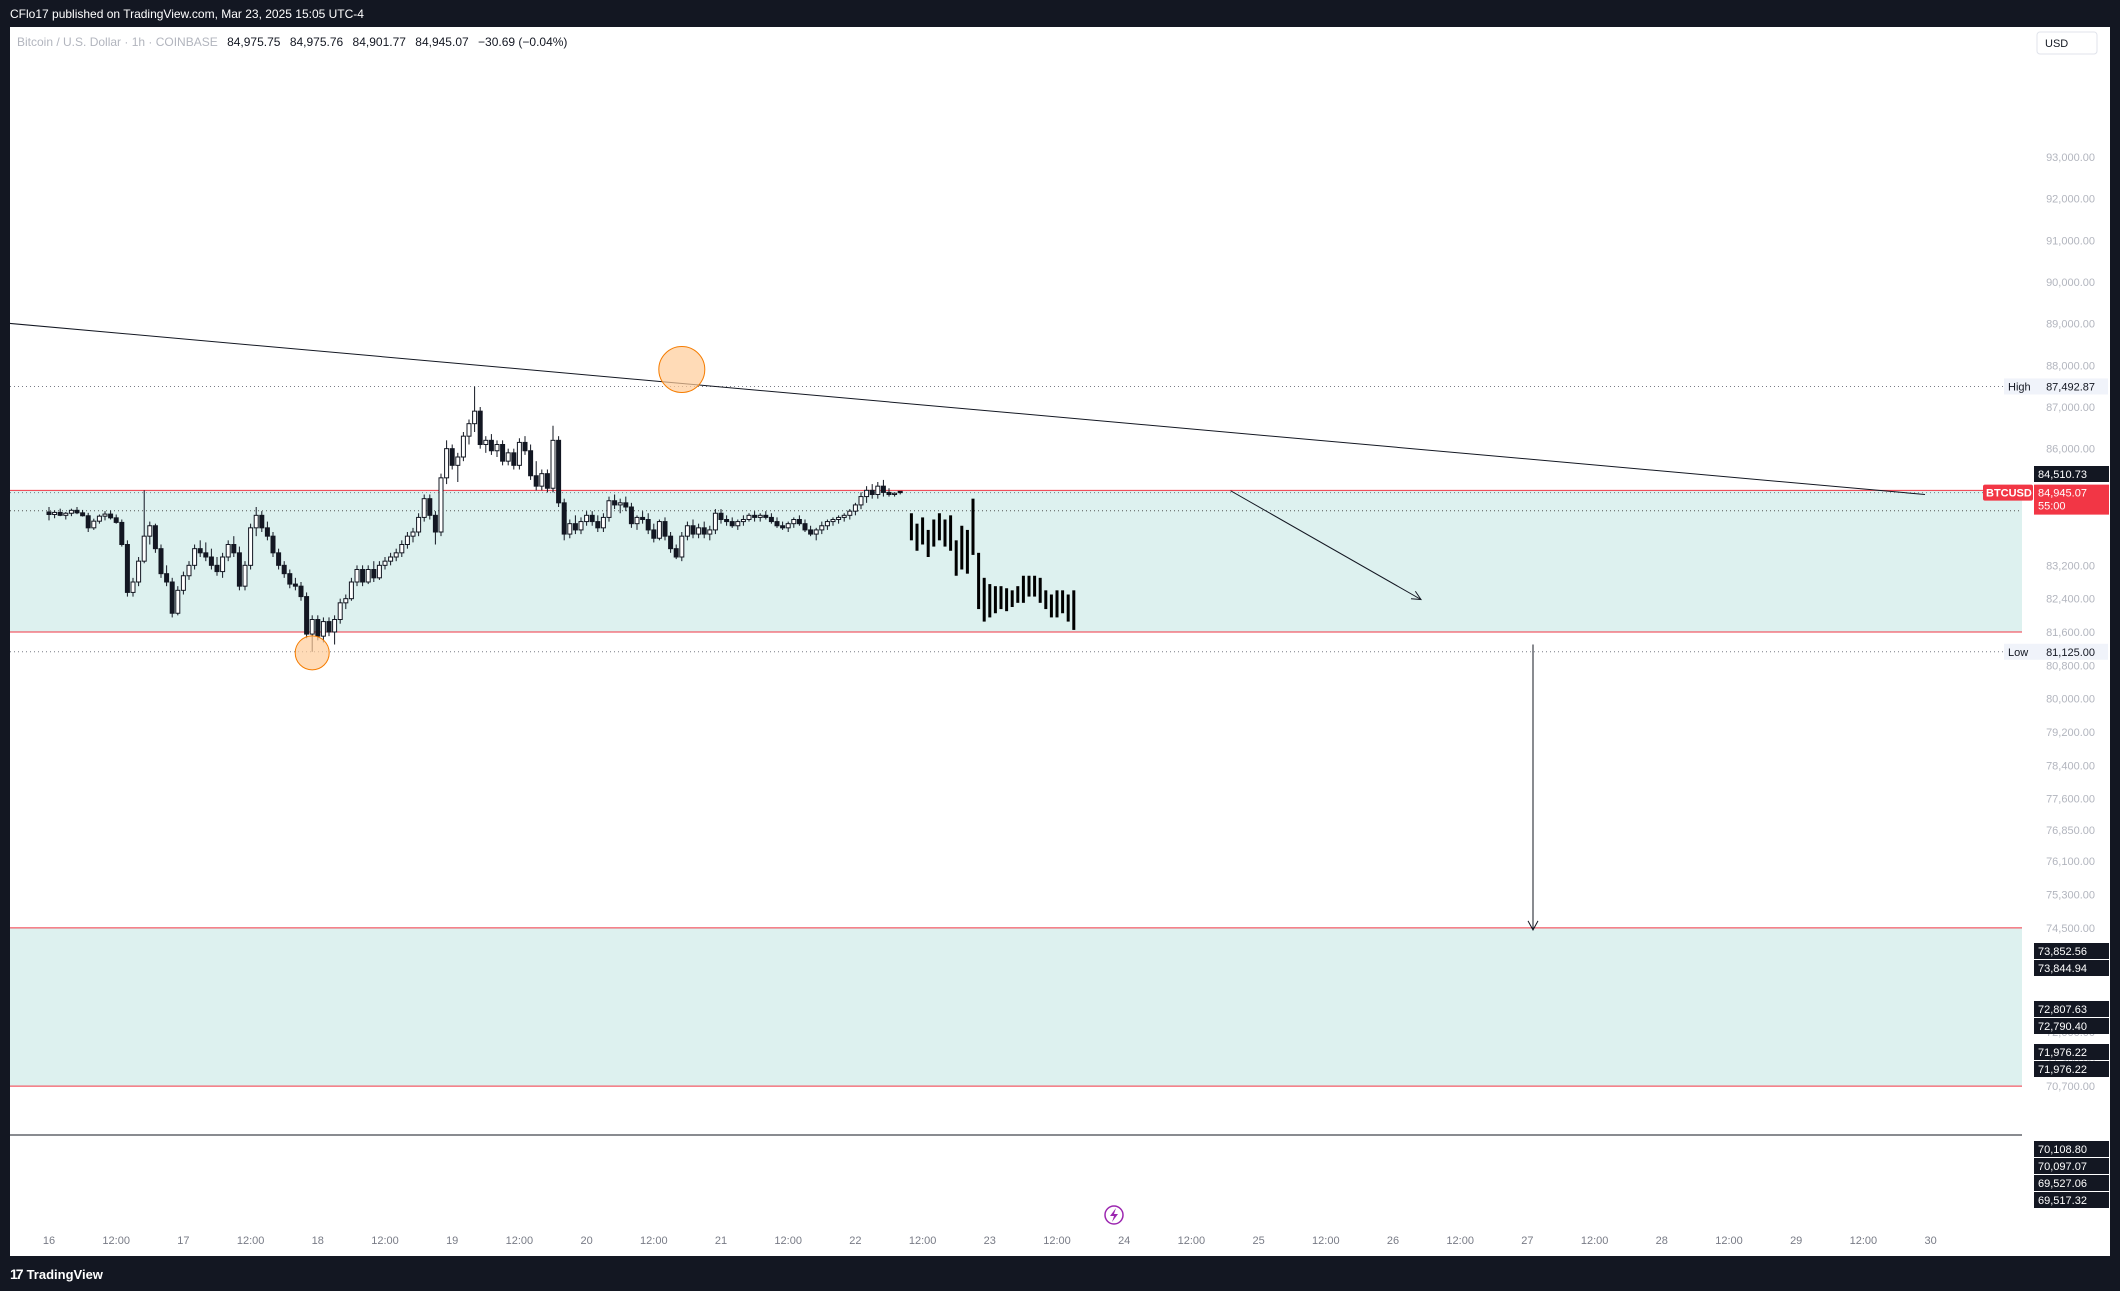 Image resolution: width=2120 pixels, height=1291 pixels. What do you see at coordinates (452, 1241) in the screenshot?
I see `time-axis-label: 19` at bounding box center [452, 1241].